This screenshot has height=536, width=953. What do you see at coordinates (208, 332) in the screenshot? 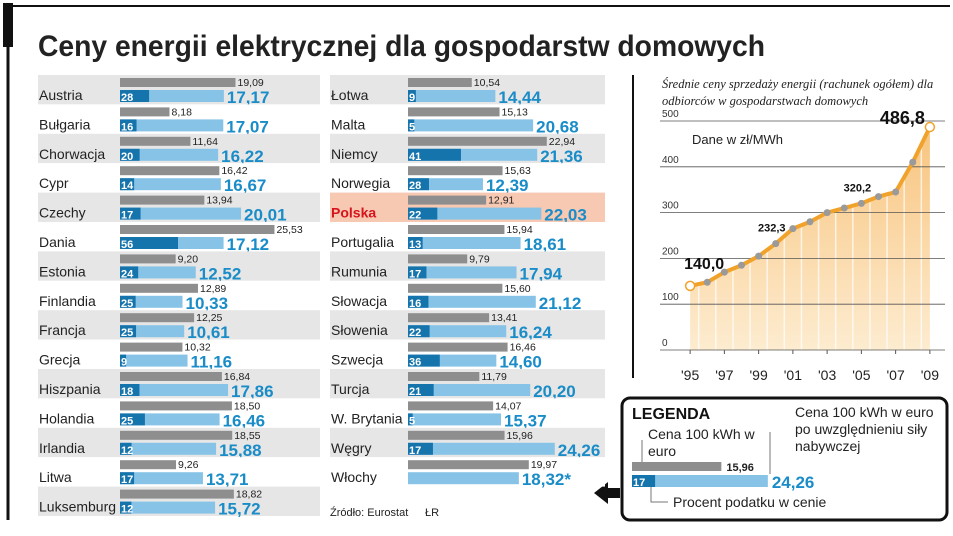
I see `value-label: 10,61` at bounding box center [208, 332].